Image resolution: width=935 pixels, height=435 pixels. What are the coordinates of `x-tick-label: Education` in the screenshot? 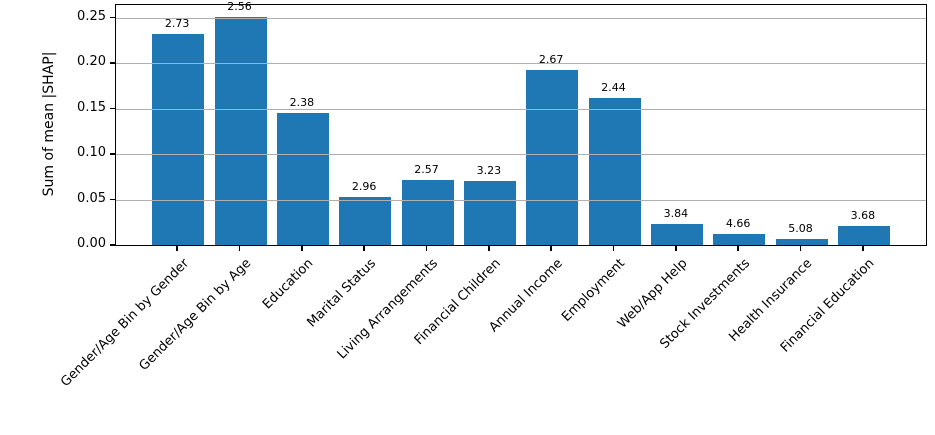 It's located at (288, 284).